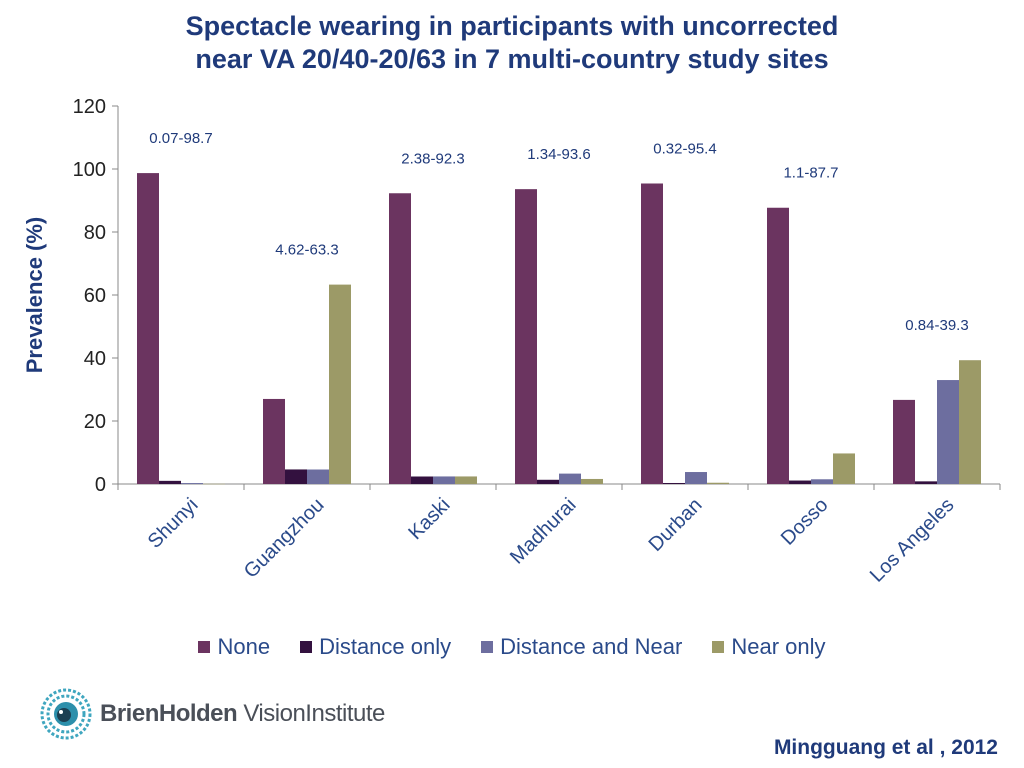 The image size is (1024, 768). I want to click on legend-item-distance-only: Distance only, so click(375, 647).